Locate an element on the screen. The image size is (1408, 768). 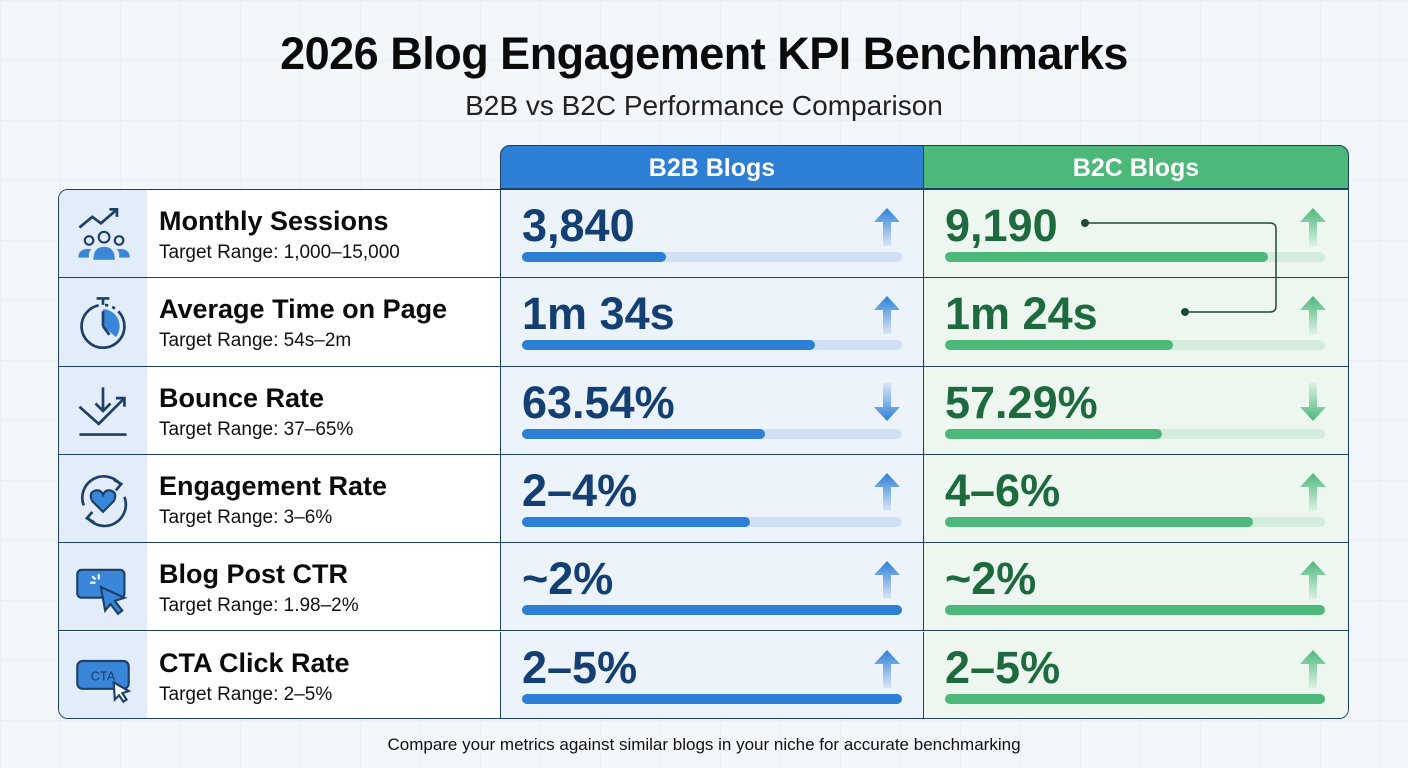
target-range: Target Range: 54s–2m is located at coordinates (255, 341).